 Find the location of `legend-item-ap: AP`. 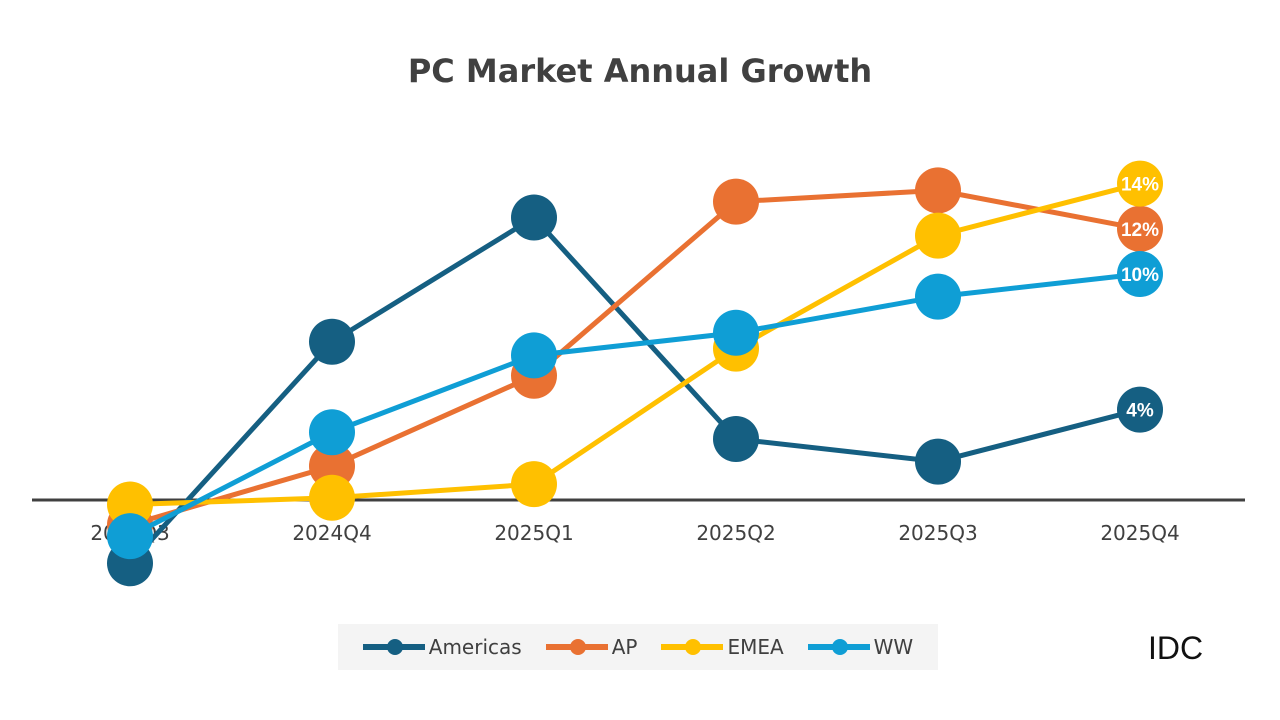

legend-item-ap: AP is located at coordinates (591, 647).